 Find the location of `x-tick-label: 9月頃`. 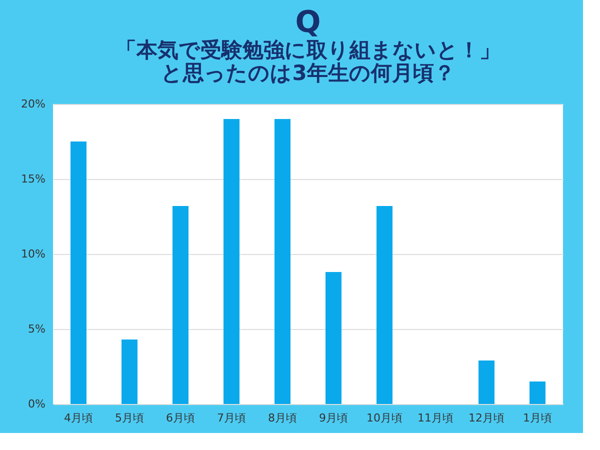

x-tick-label: 9月頃 is located at coordinates (333, 418).